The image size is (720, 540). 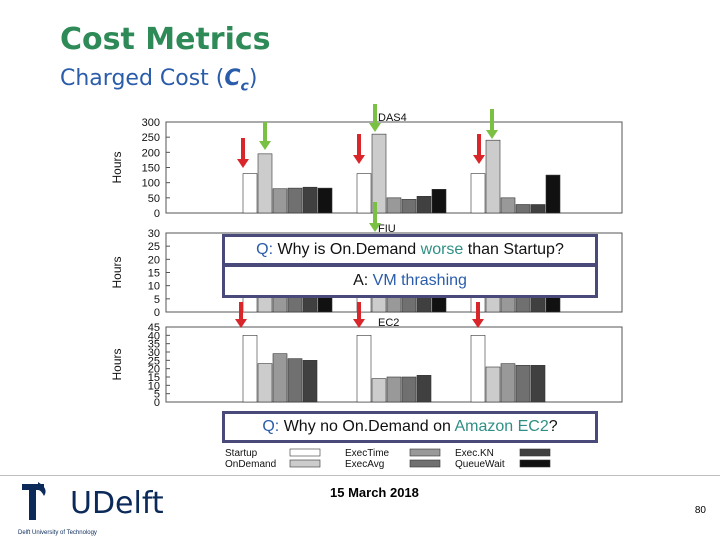 What do you see at coordinates (151, 123) in the screenshot?
I see `y-tick-label: 300` at bounding box center [151, 123].